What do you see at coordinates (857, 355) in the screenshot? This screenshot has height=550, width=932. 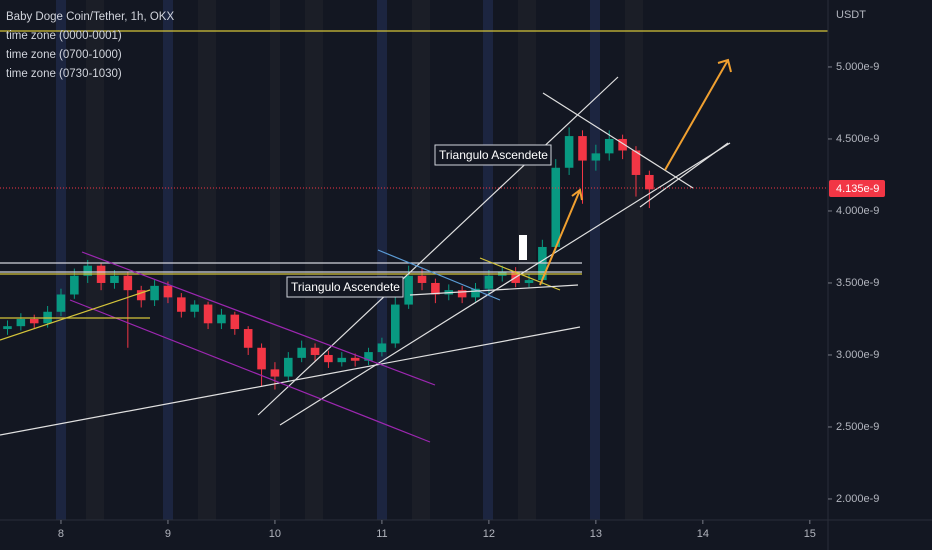 I see `y-tick-label: 3.000e-9` at bounding box center [857, 355].